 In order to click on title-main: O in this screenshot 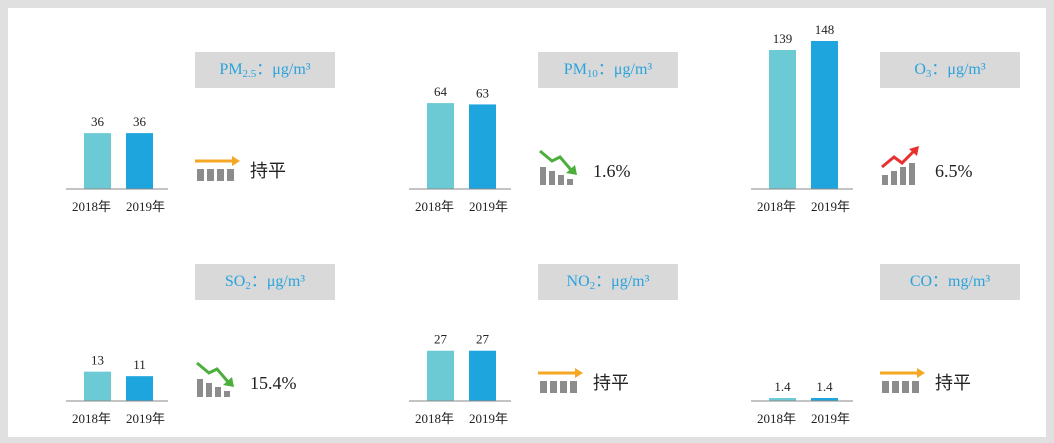, I will do `click(920, 69)`.